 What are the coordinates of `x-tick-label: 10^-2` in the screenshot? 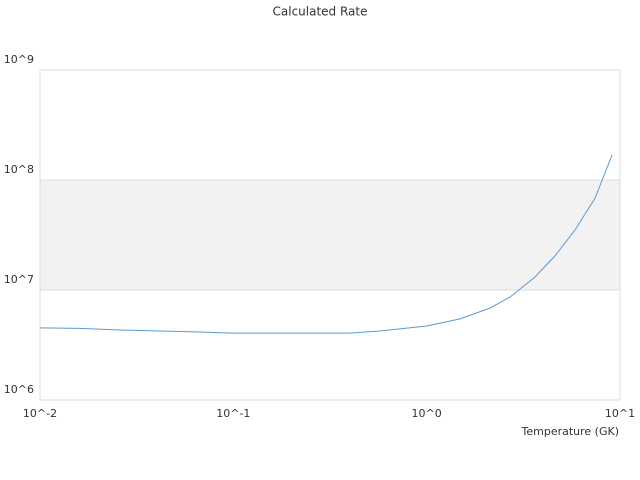 It's located at (40, 413).